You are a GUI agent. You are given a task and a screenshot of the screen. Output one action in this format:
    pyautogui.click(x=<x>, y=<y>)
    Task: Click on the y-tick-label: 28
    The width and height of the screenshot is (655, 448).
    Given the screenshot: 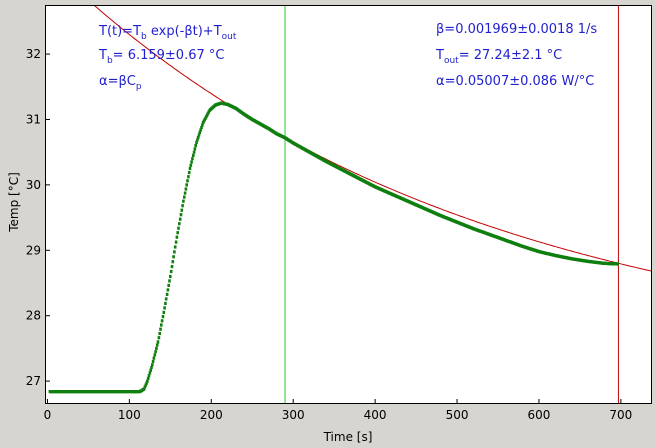 What is the action you would take?
    pyautogui.click(x=33, y=316)
    